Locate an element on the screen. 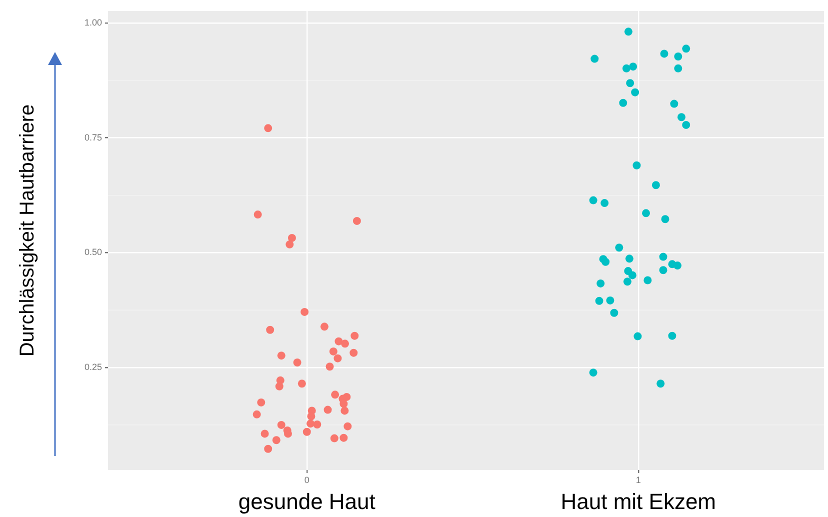  x-tick-label: 1 is located at coordinates (638, 479).